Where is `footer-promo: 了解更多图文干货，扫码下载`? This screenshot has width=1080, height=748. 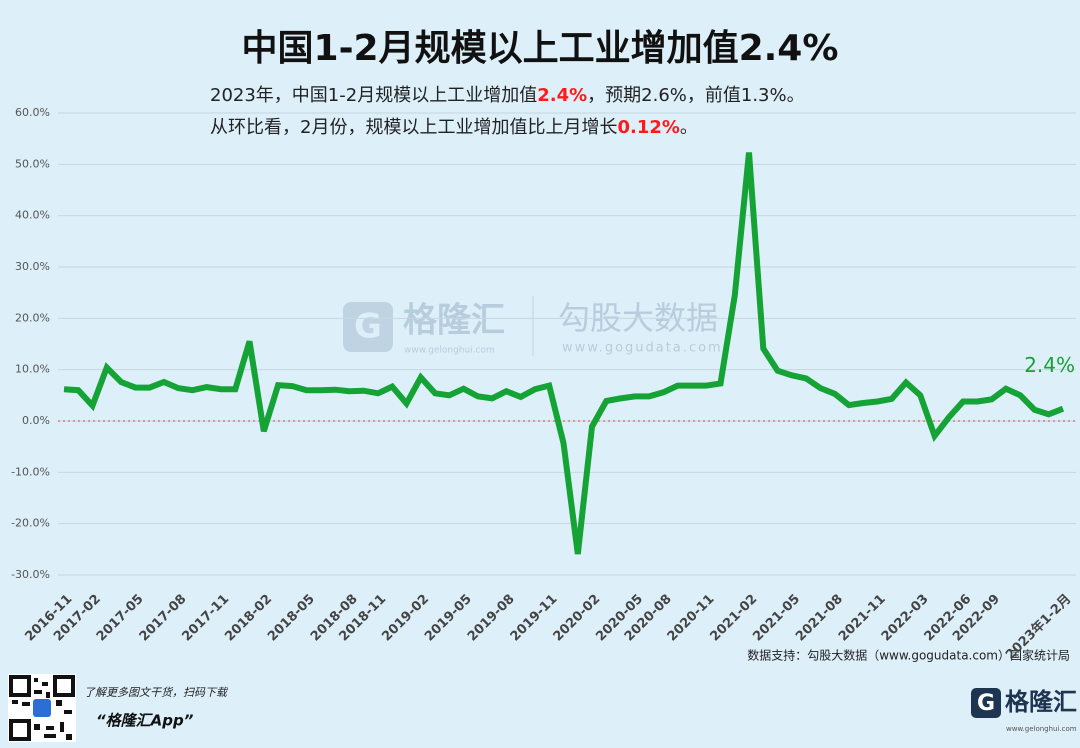 footer-promo: 了解更多图文干货，扫码下载 is located at coordinates (156, 692).